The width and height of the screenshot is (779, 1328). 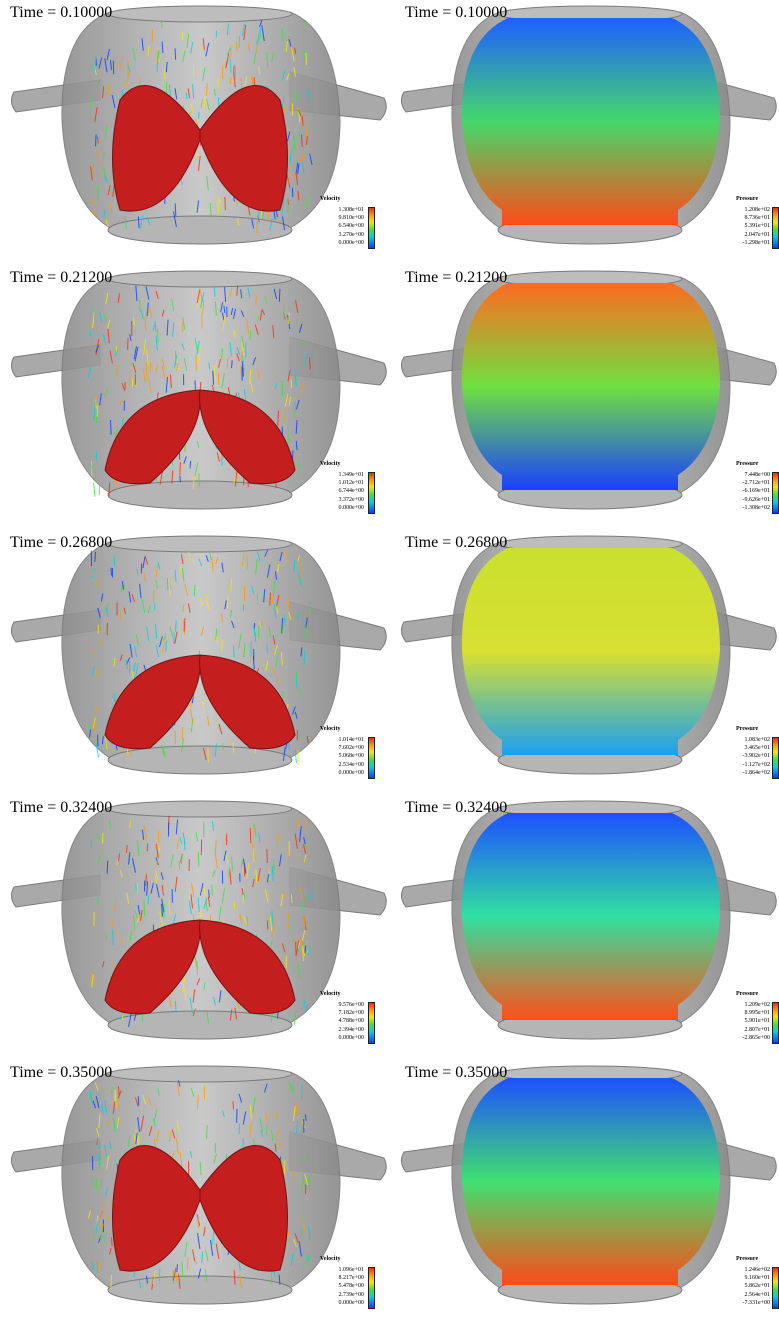 What do you see at coordinates (756, 499) in the screenshot?
I see `legend-value: -9.626e+01` at bounding box center [756, 499].